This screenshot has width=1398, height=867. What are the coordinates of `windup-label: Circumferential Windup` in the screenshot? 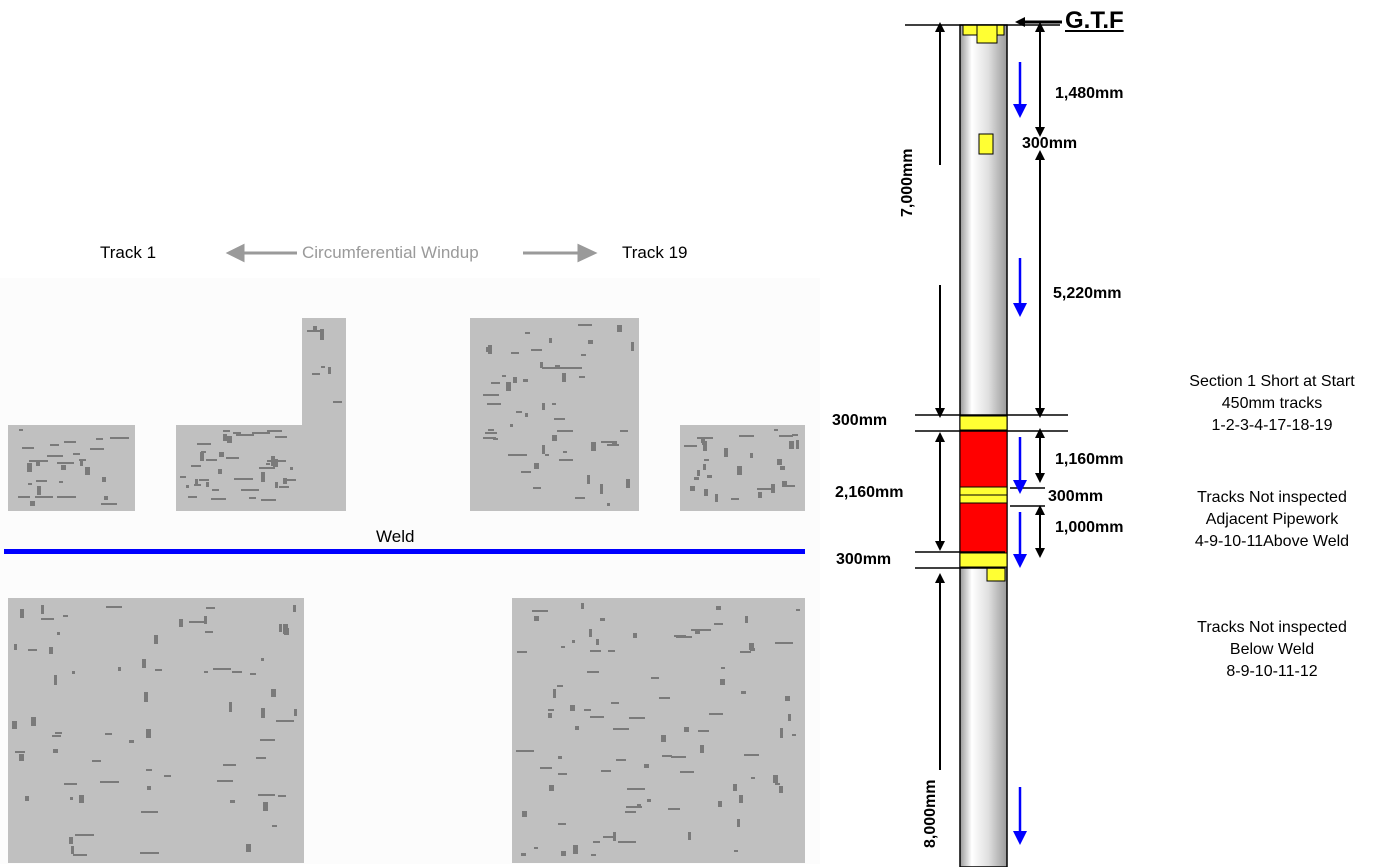 It's located at (390, 252).